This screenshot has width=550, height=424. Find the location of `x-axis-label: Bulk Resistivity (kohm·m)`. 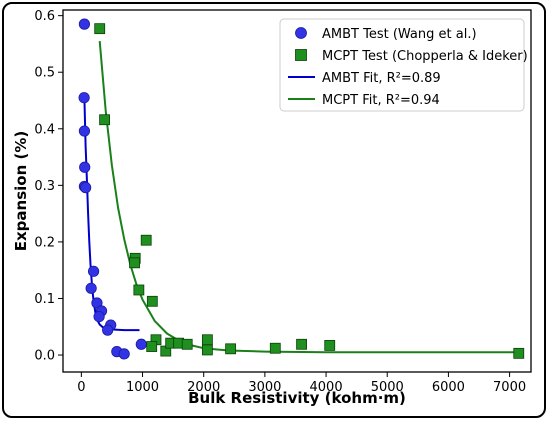

x-axis-label: Bulk Resistivity (kohm·m) is located at coordinates (297, 398).